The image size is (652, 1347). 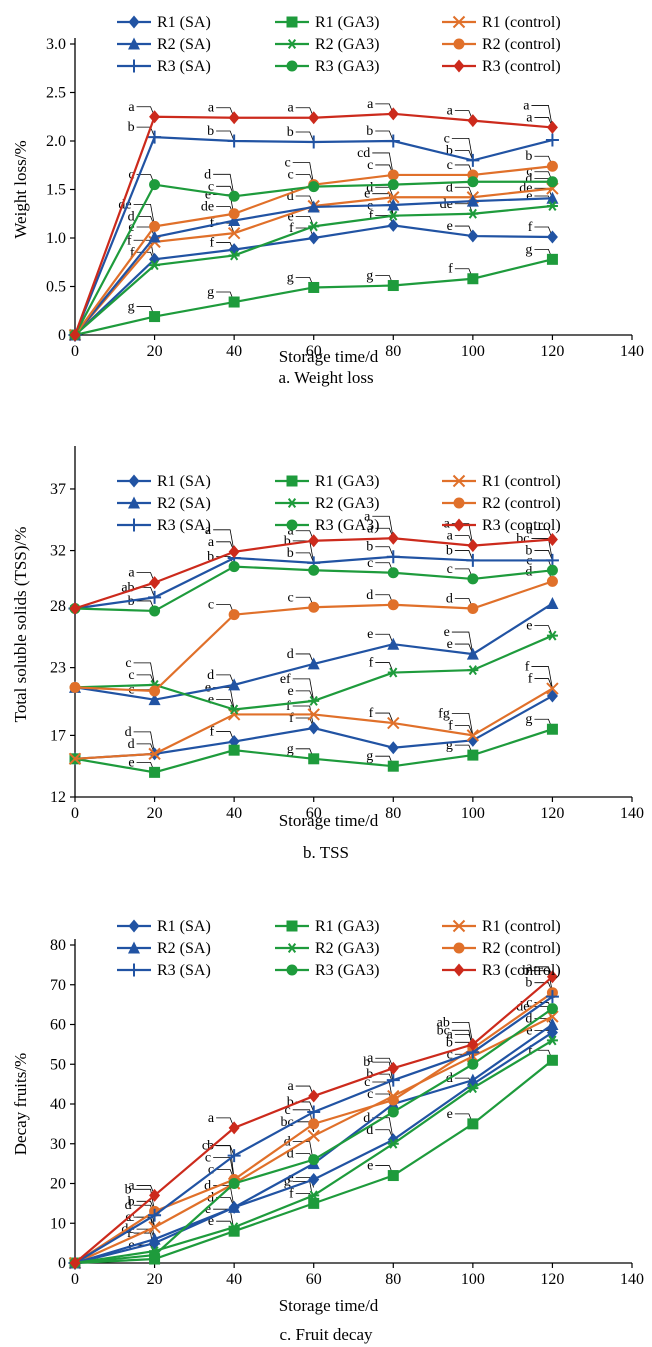 What do you see at coordinates (521, 503) in the screenshot?
I see `legend-label: R2 (control)` at bounding box center [521, 503].